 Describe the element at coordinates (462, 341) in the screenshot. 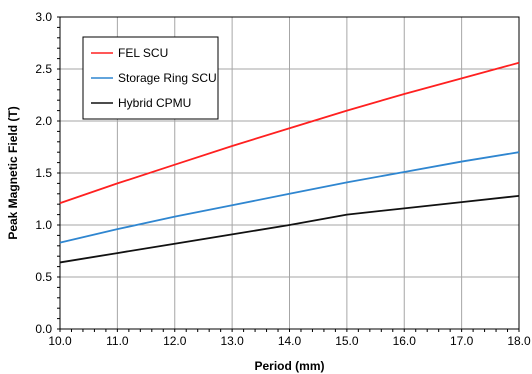

I see `x-tick-label: 17.0` at that location.